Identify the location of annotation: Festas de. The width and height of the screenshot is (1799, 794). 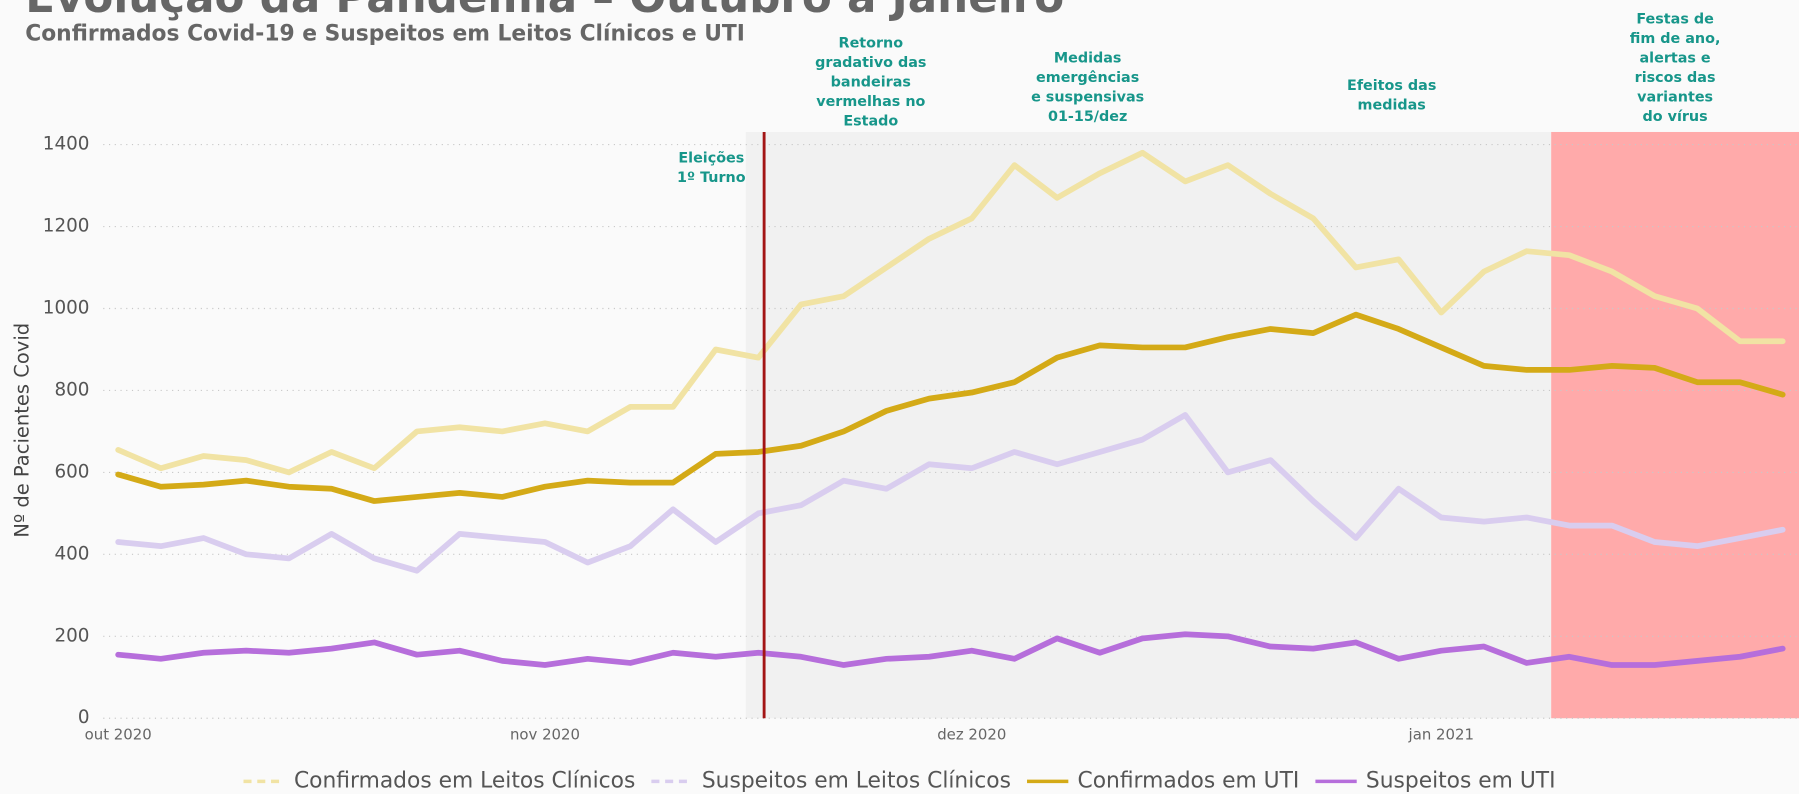
(1675, 20).